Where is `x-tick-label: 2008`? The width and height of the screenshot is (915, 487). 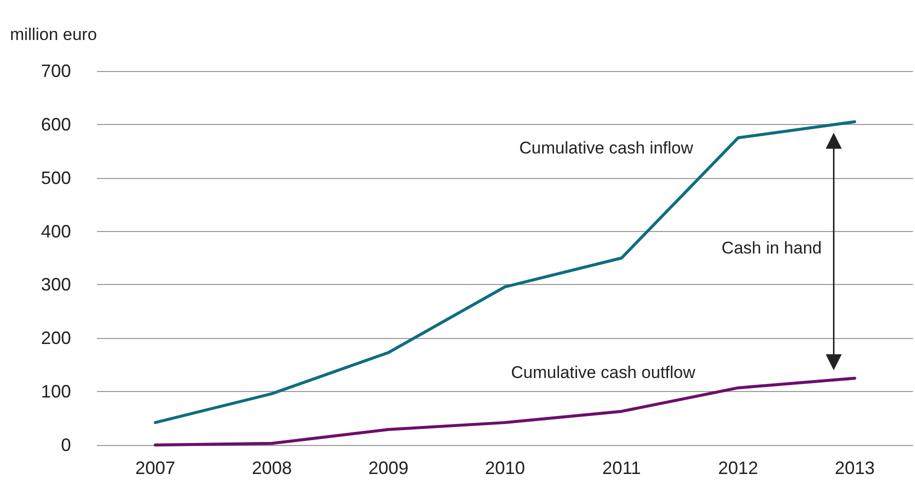
x-tick-label: 2008 is located at coordinates (272, 468).